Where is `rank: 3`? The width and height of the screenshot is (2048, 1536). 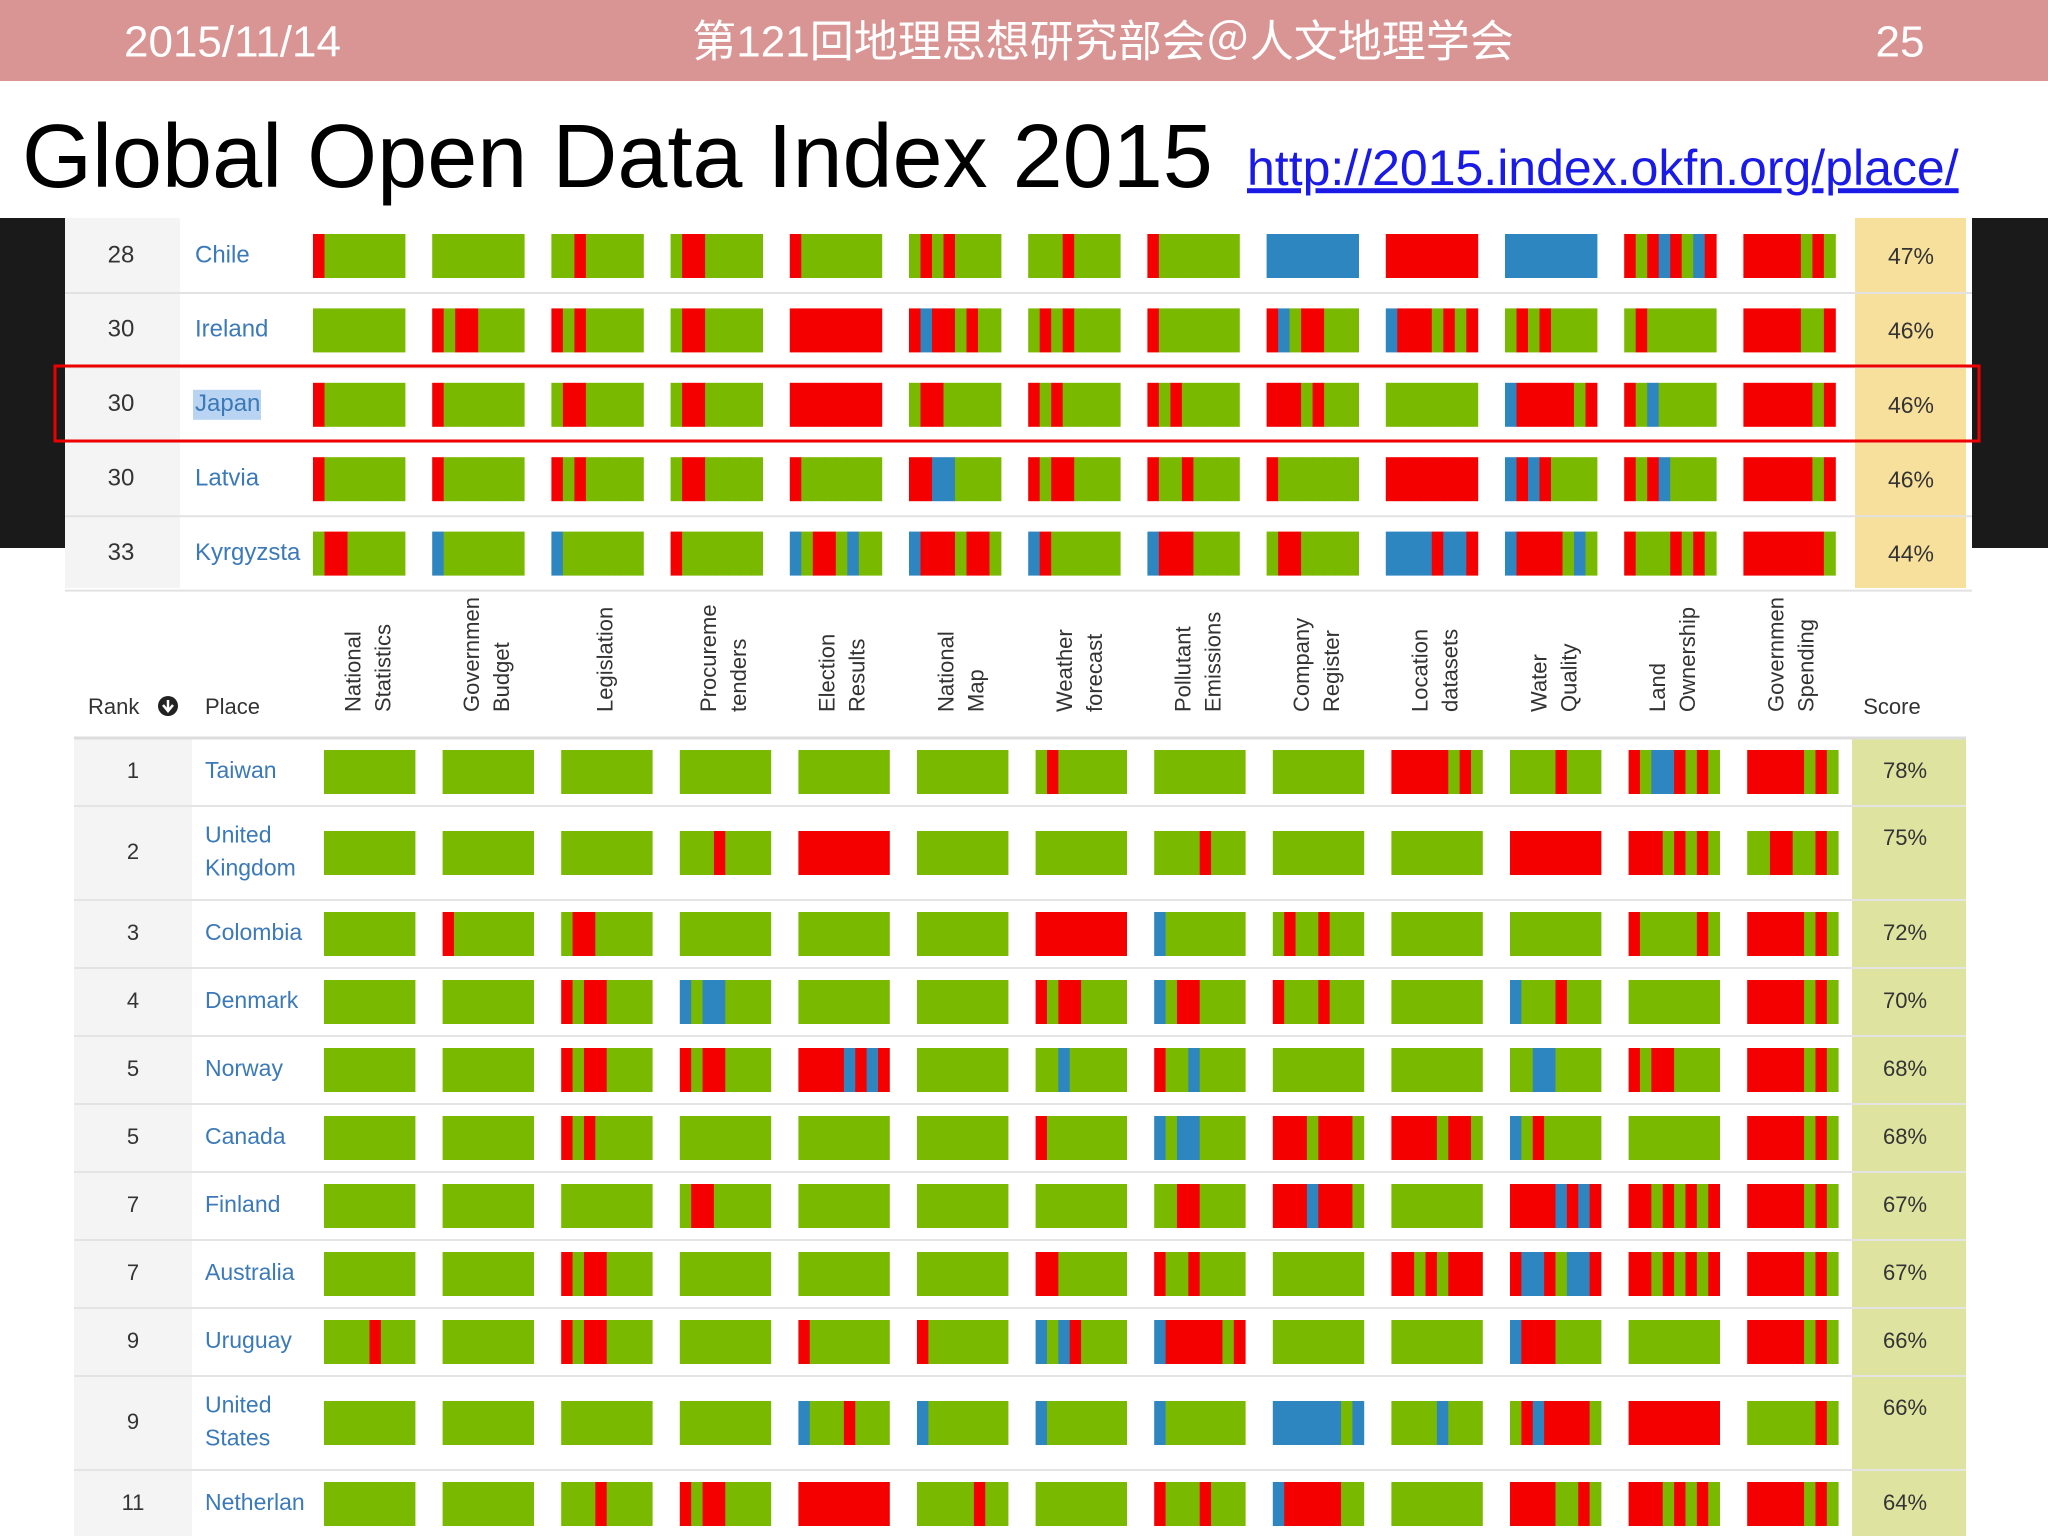
rank: 3 is located at coordinates (133, 932).